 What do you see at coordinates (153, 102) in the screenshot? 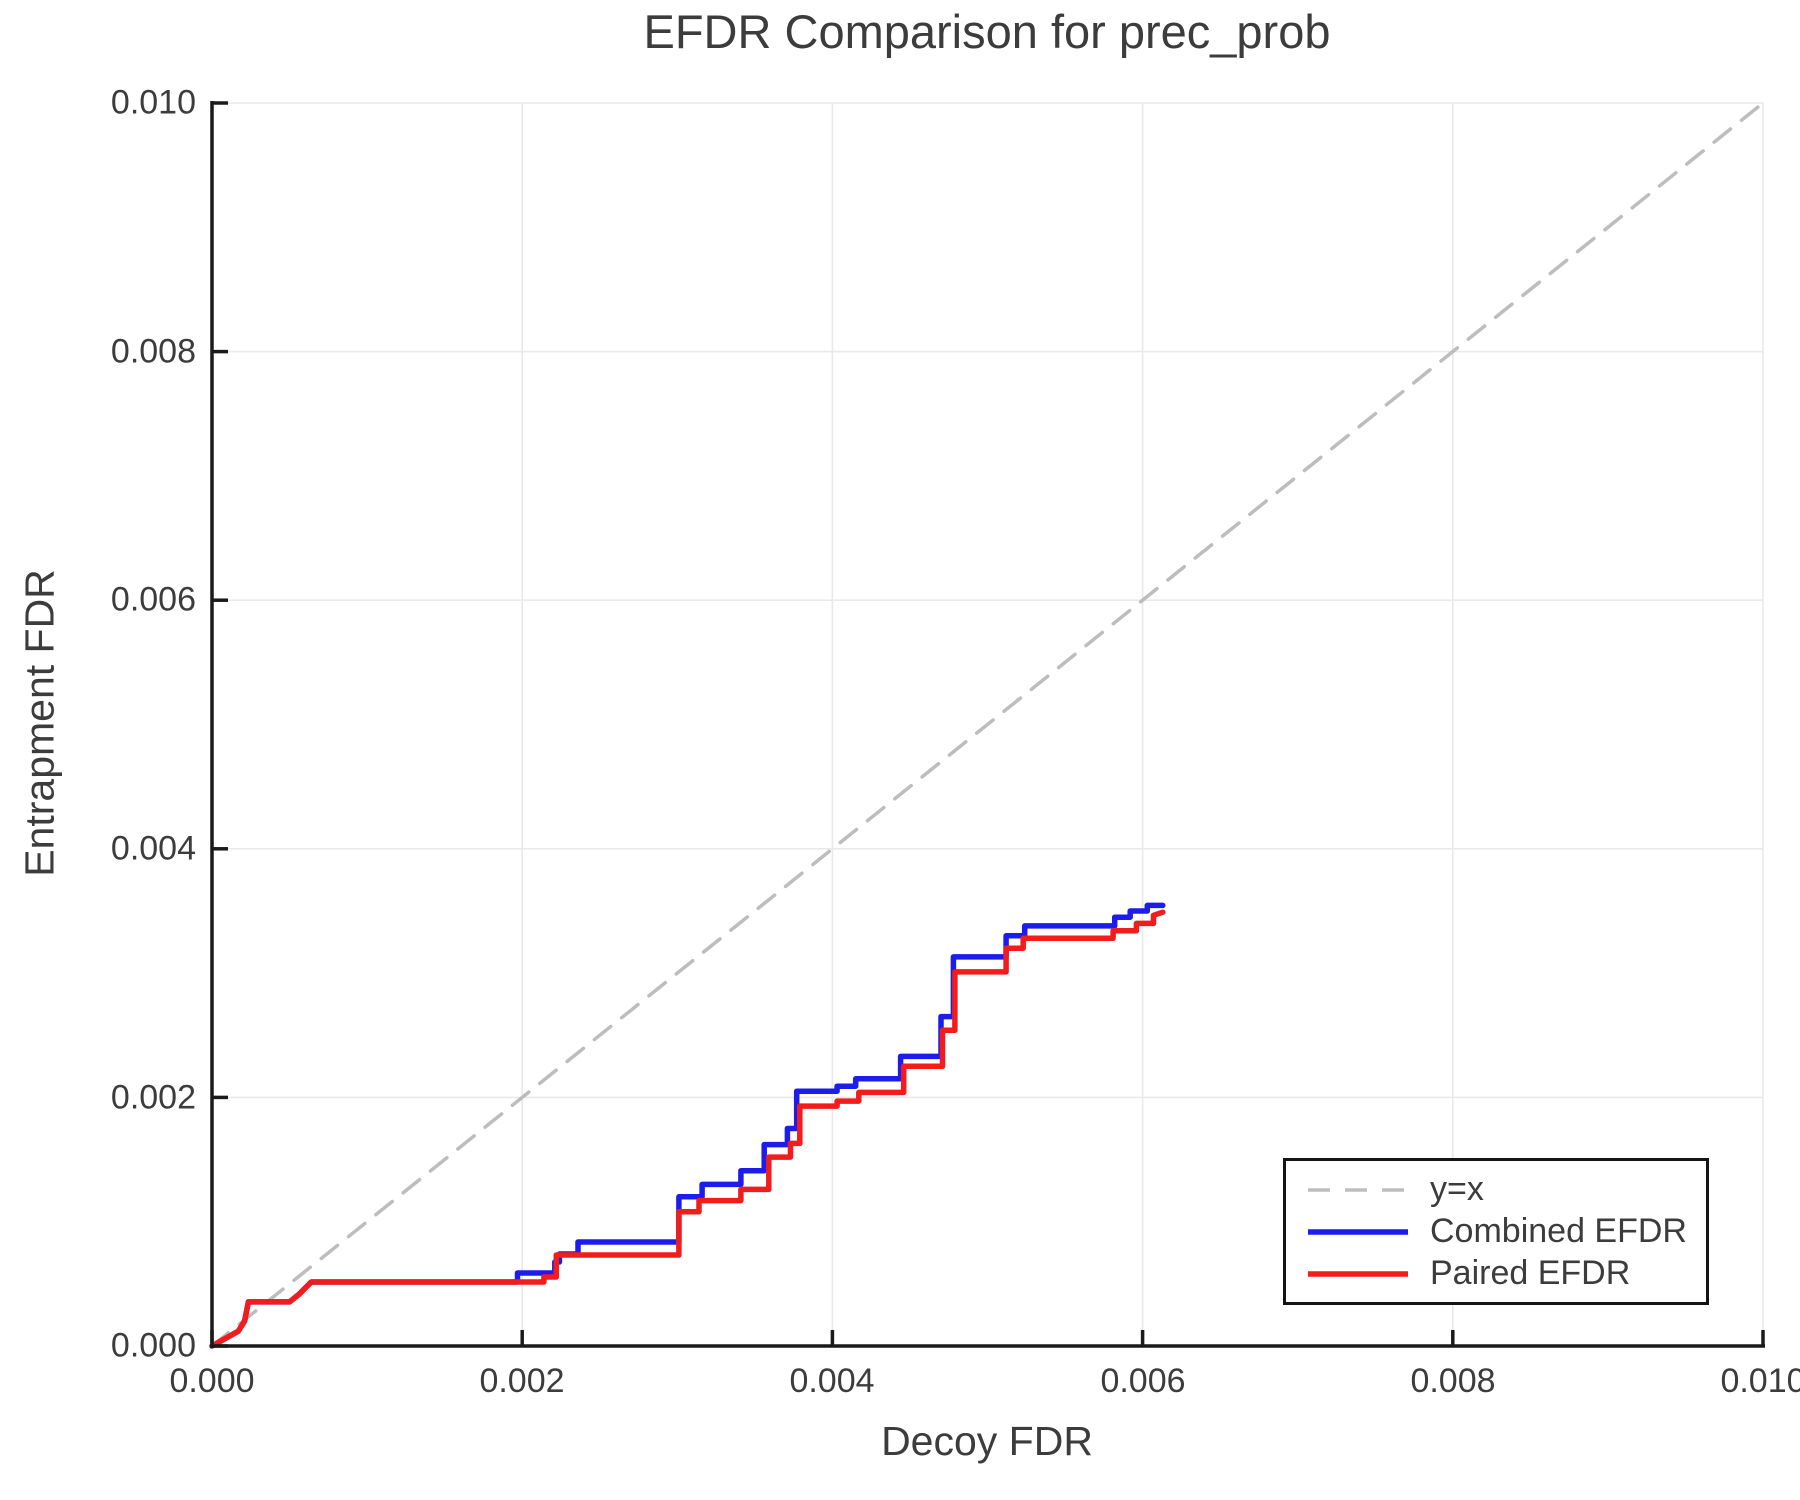
I see `y-tick-label: 0.010` at bounding box center [153, 102].